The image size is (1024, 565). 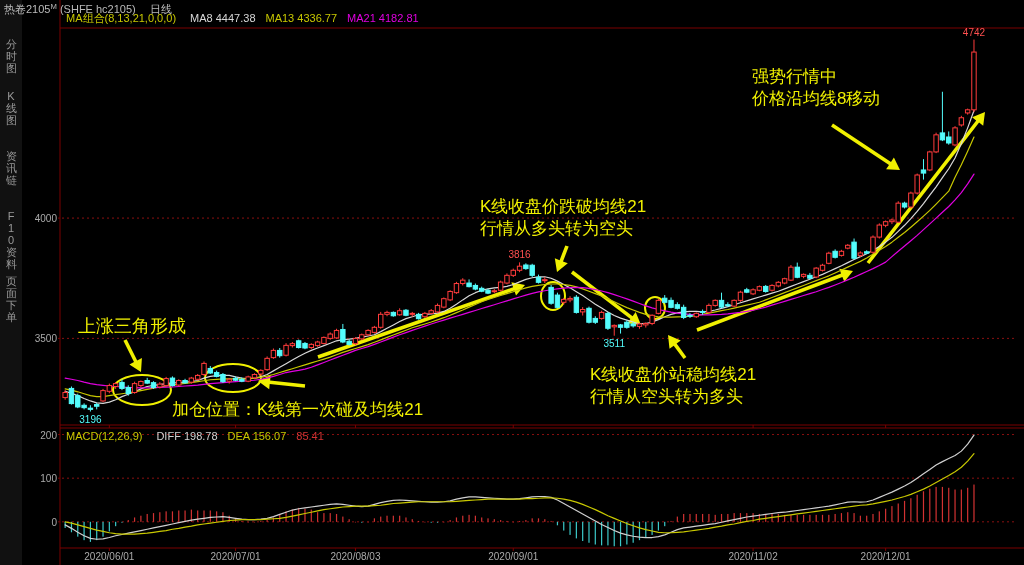 I want to click on text: 页面下单, so click(x=11, y=299).